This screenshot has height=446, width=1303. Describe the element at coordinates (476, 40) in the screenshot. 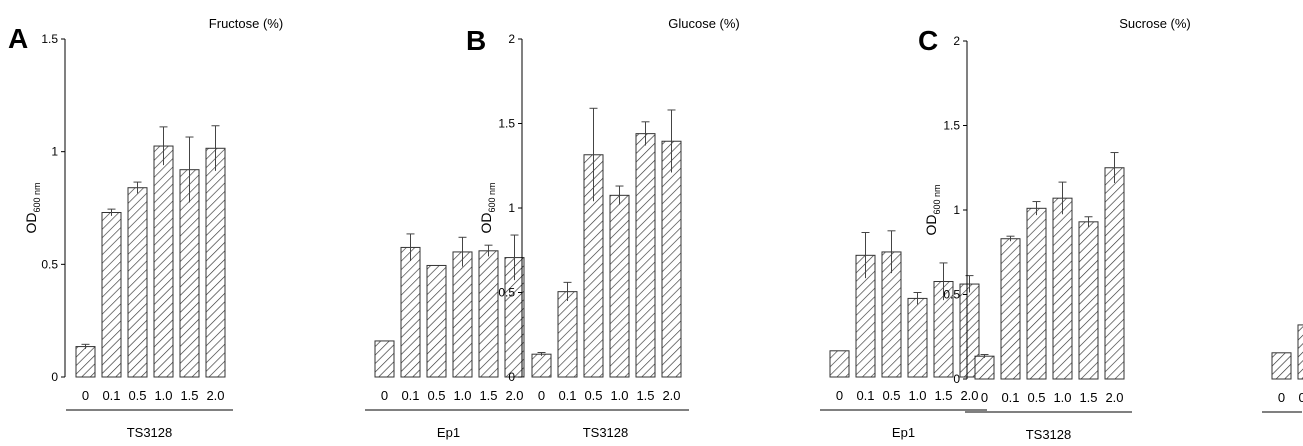

I see `panel-b-letter: B` at that location.